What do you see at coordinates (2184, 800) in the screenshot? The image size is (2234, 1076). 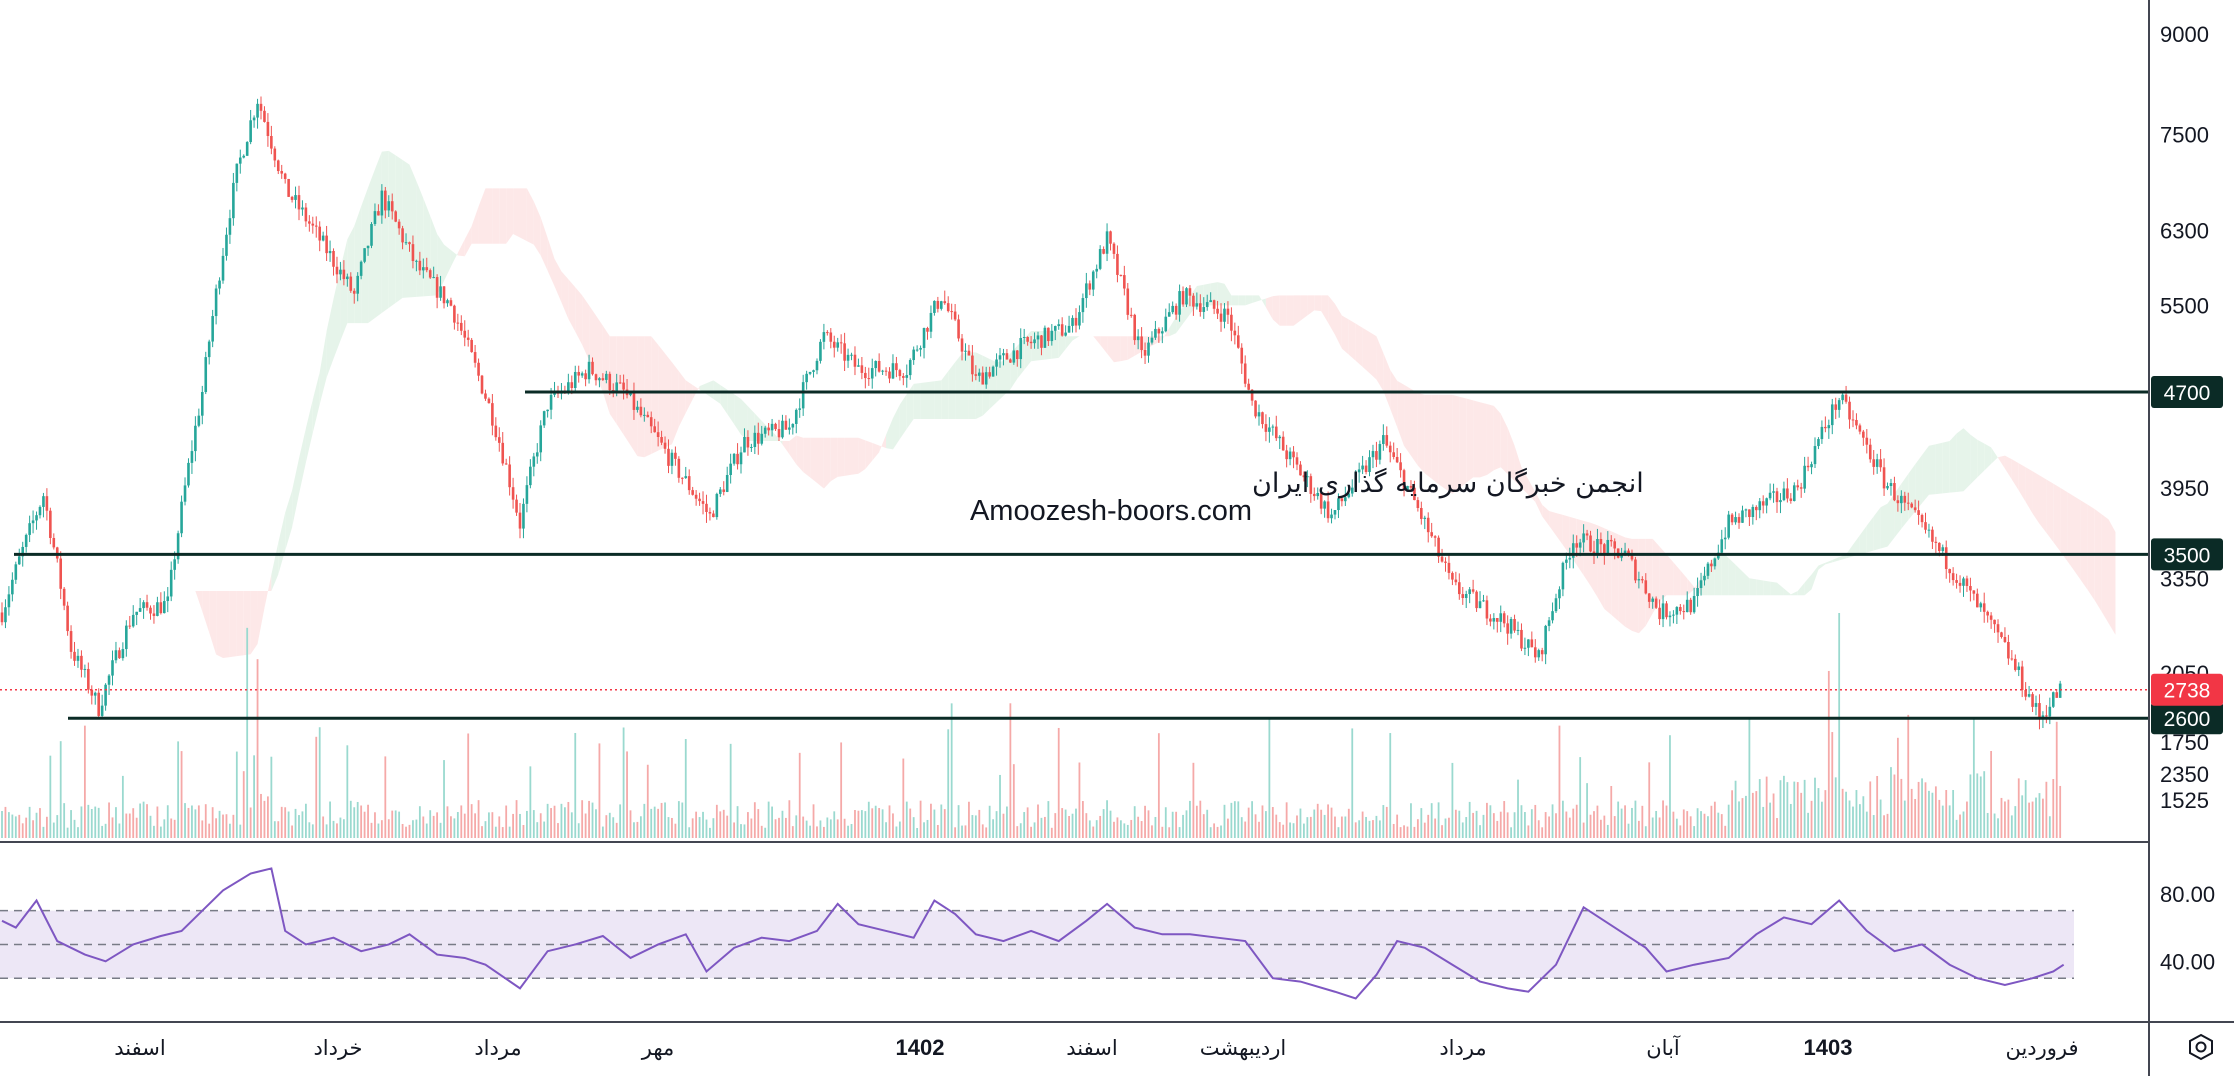 I see `price-tick-label: 1525` at bounding box center [2184, 800].